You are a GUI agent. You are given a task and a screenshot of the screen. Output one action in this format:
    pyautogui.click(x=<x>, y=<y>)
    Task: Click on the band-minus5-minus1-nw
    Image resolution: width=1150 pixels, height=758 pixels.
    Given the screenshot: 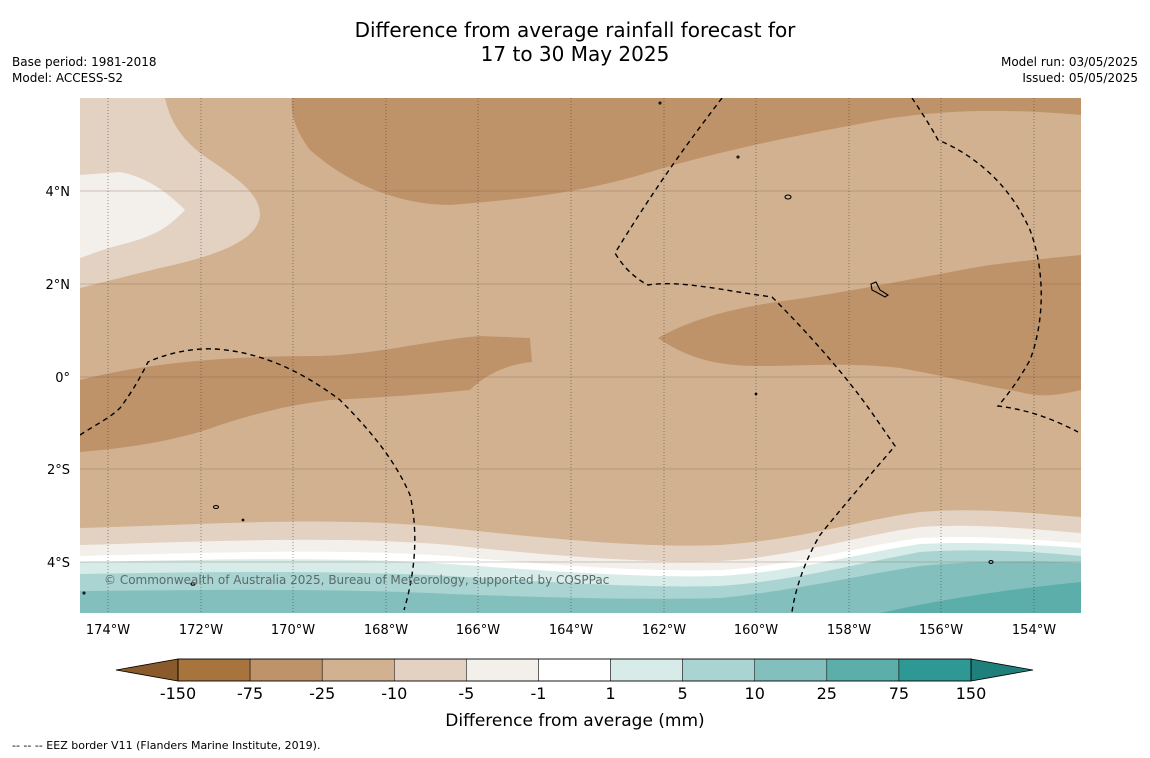 What is the action you would take?
    pyautogui.click(x=132, y=215)
    